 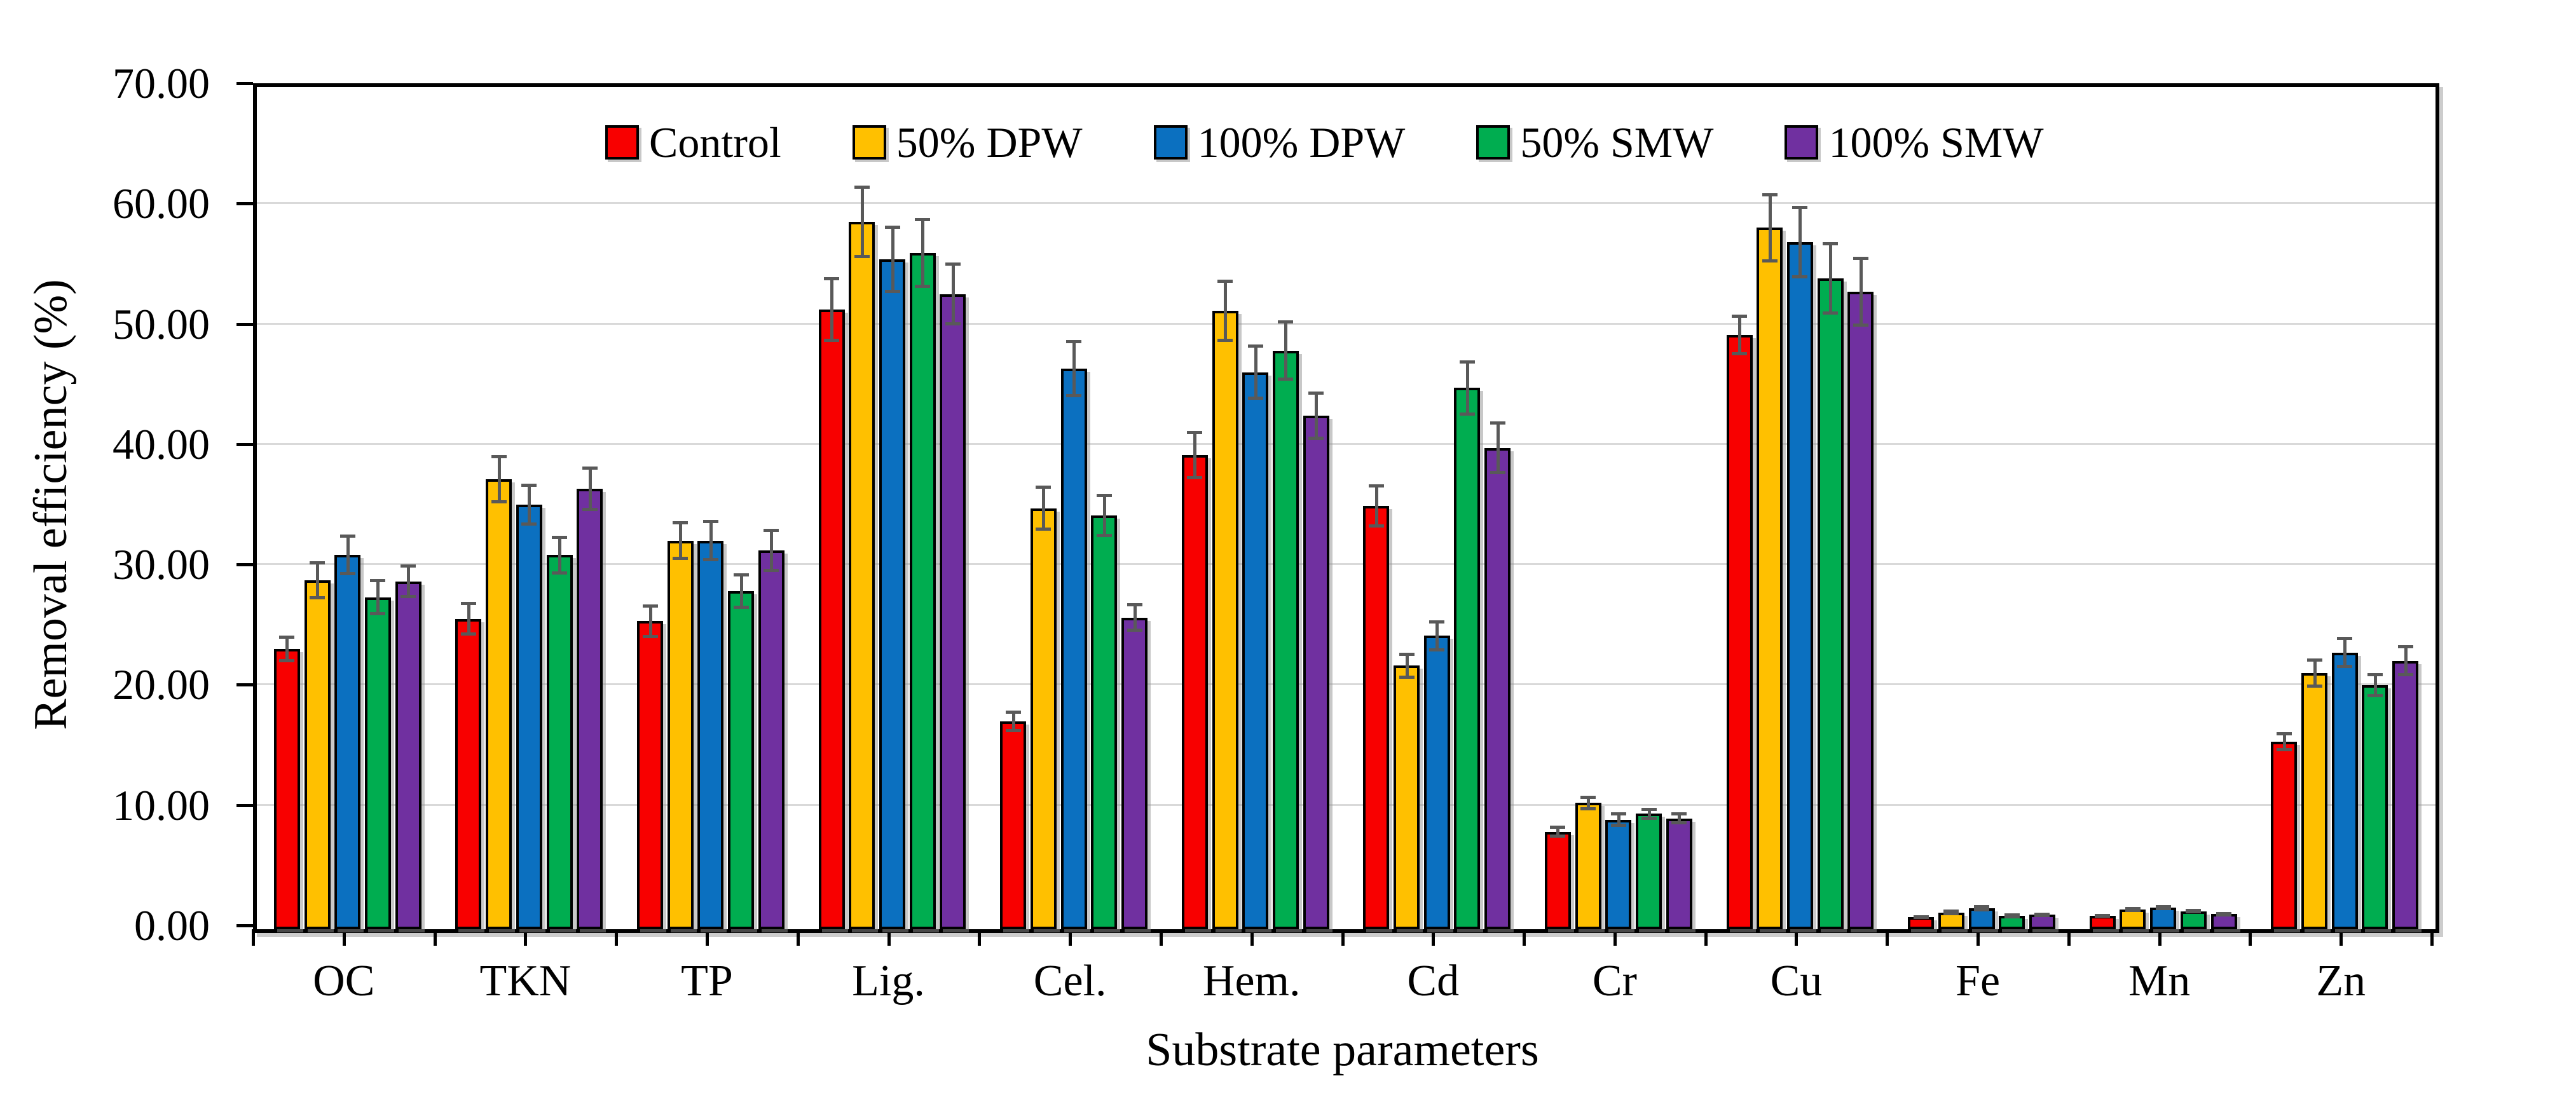 I want to click on bar-Hem-50SMW, so click(x=1285, y=639).